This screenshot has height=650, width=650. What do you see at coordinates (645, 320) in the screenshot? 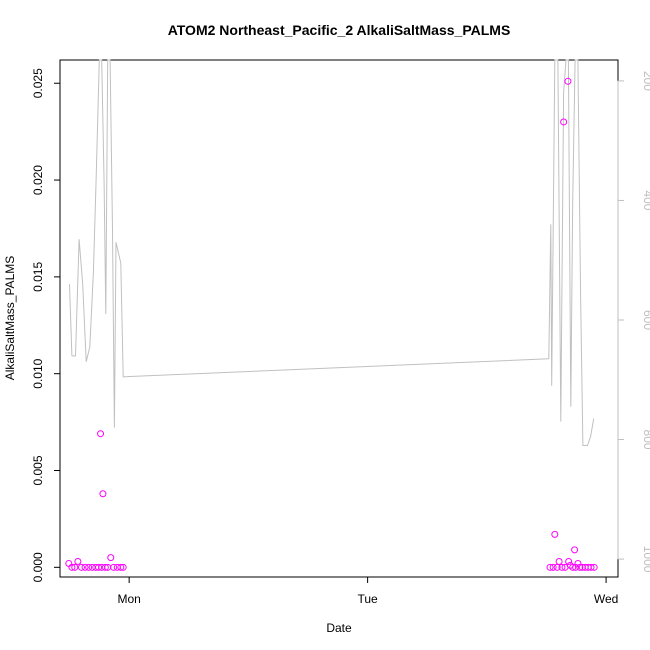
I see `y2-tick-label: 600` at bounding box center [645, 320].